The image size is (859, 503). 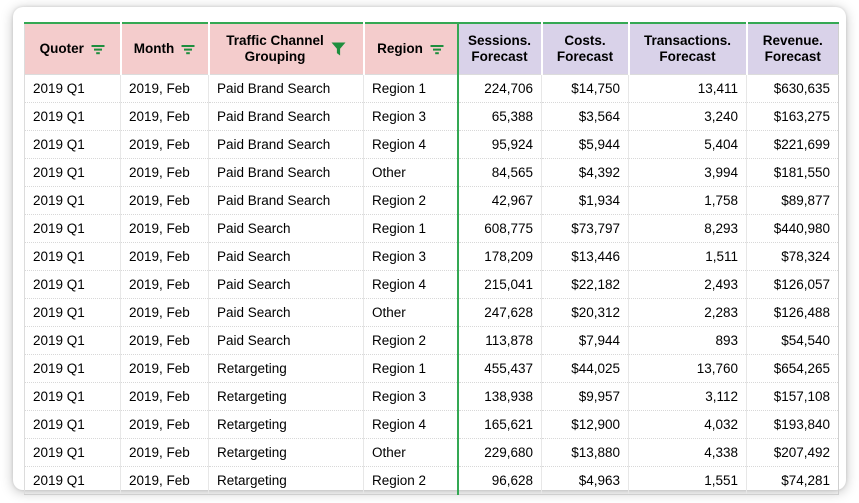 I want to click on cell-costs: $20,312, so click(x=585, y=312).